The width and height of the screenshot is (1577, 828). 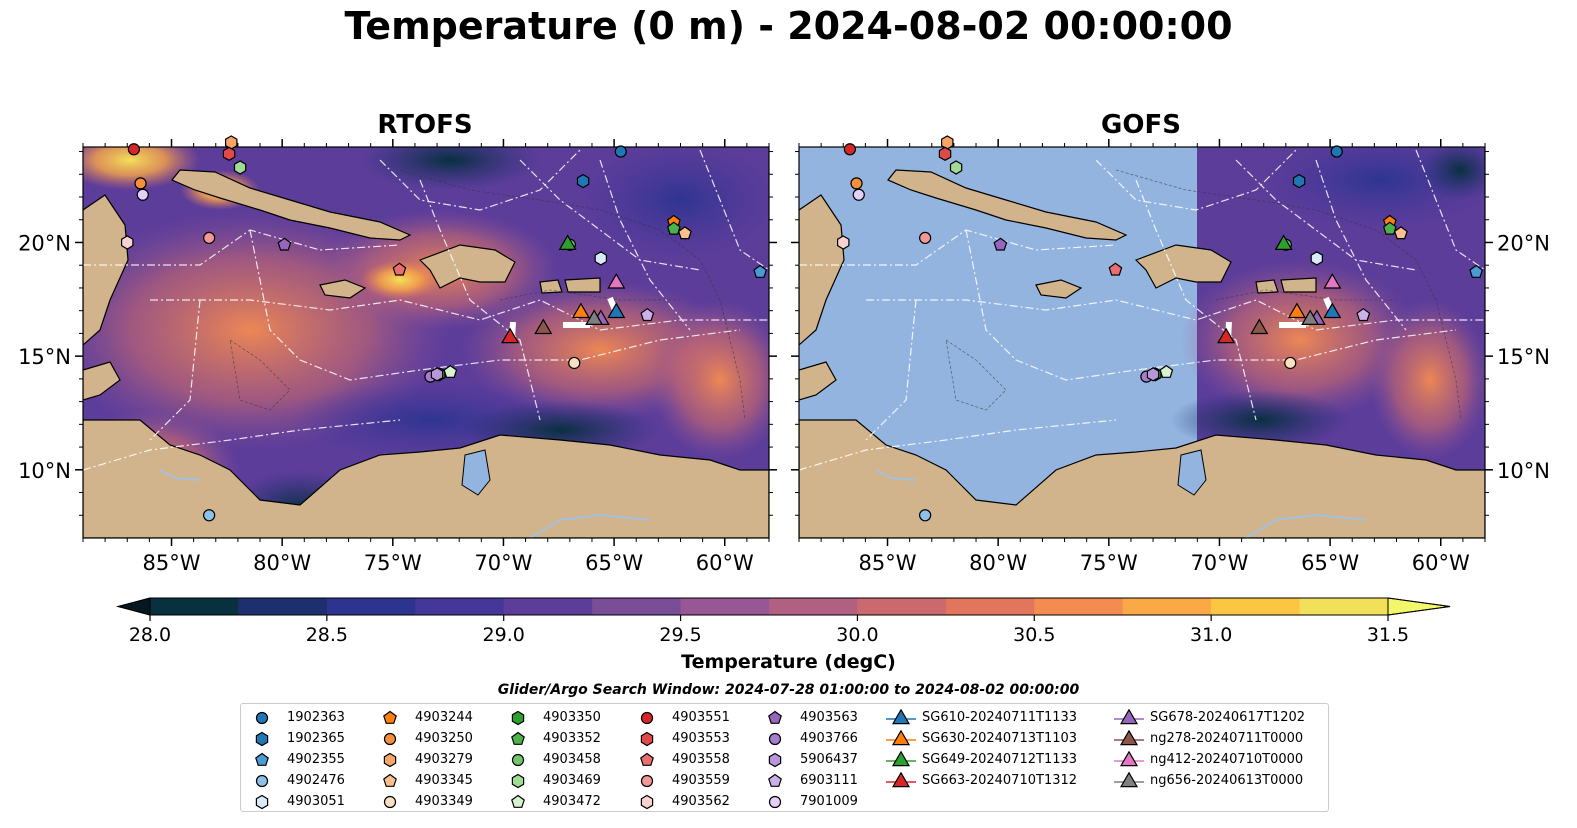 I want to click on legend-label: 4903352, so click(x=572, y=738).